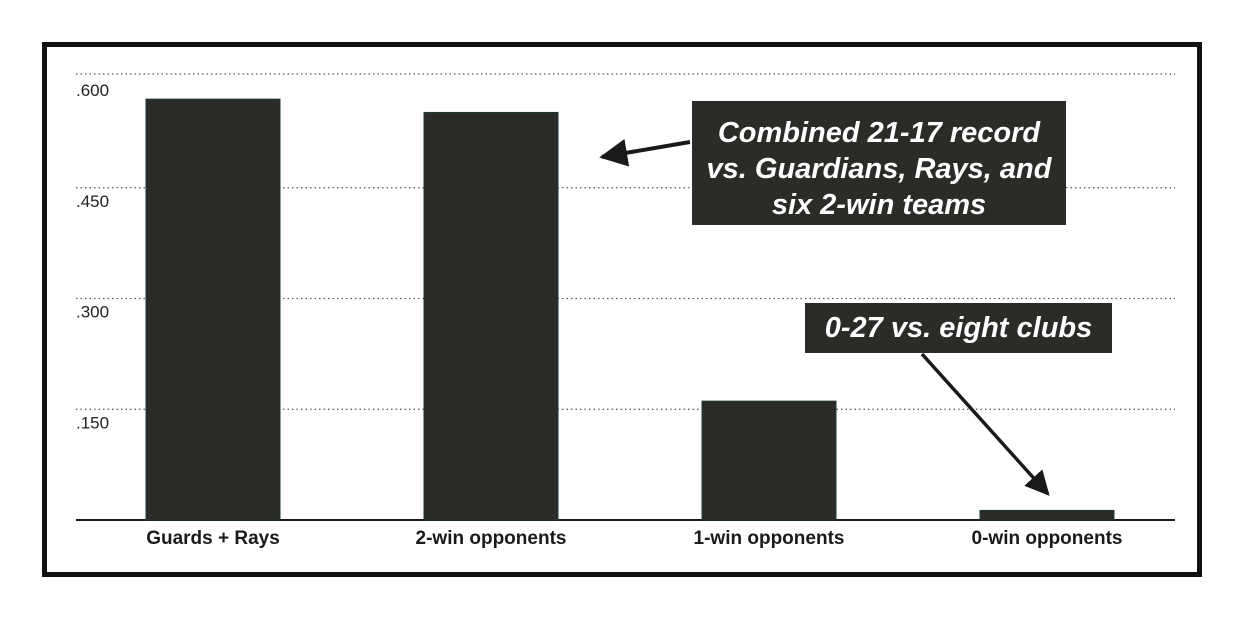  What do you see at coordinates (958, 328) in the screenshot?
I see `annotation-zero-wins: 0-27 vs. eight clubs` at bounding box center [958, 328].